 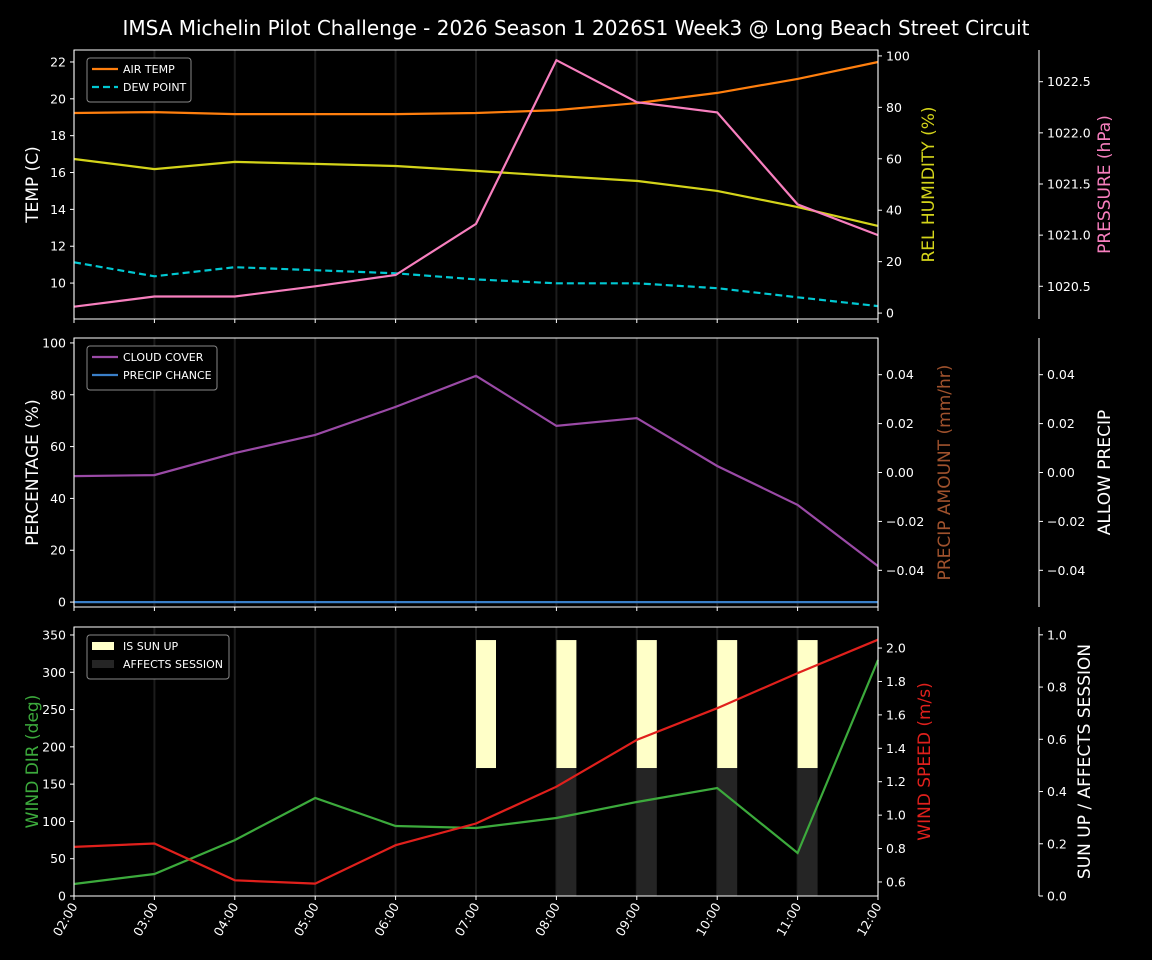 I want to click on y-tick-label: 1021.5, so click(x=1069, y=183).